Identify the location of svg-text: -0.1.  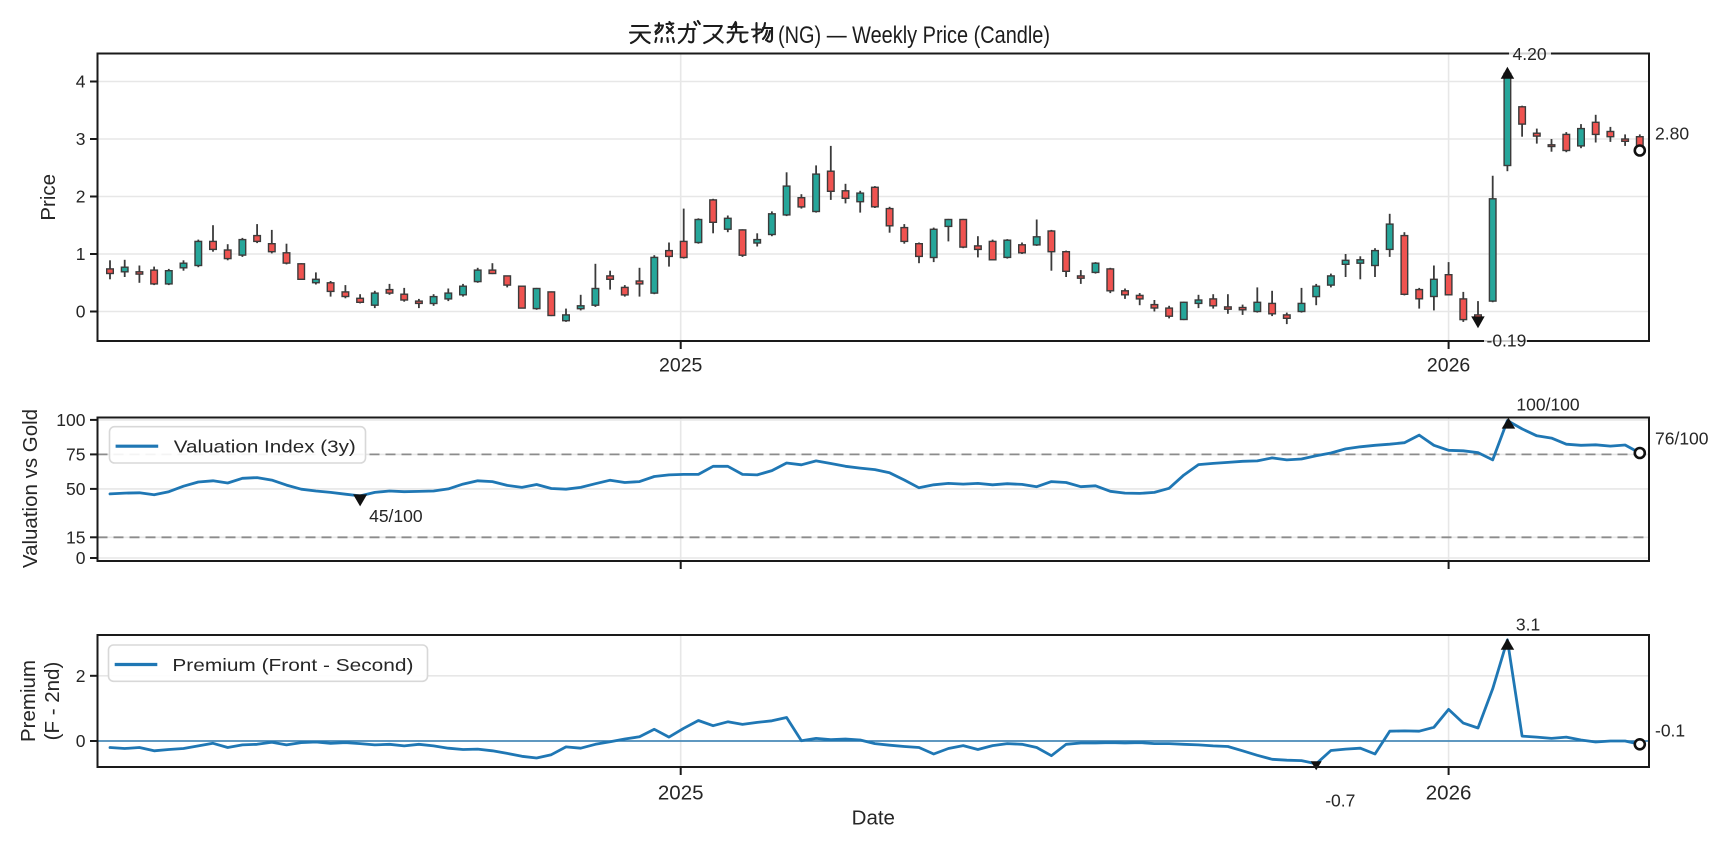
(1670, 731).